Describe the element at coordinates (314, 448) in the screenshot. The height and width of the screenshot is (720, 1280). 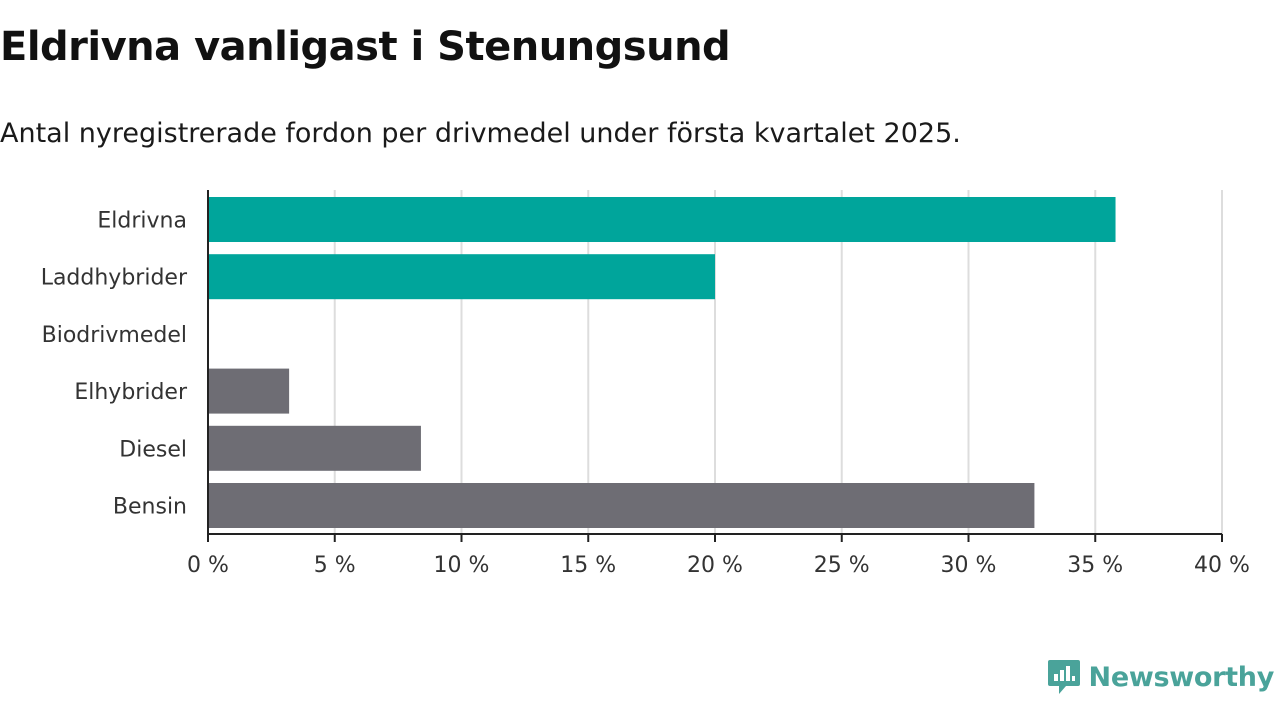
I see `bar-diesel` at that location.